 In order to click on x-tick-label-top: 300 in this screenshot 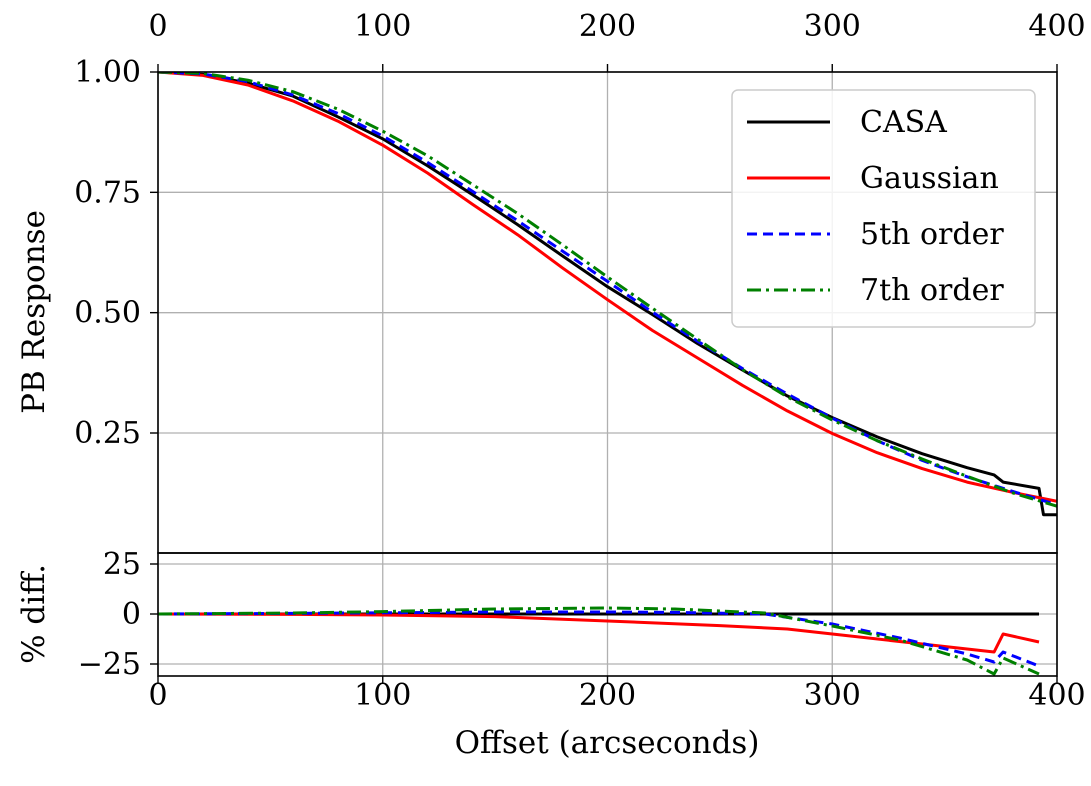, I will do `click(832, 26)`.